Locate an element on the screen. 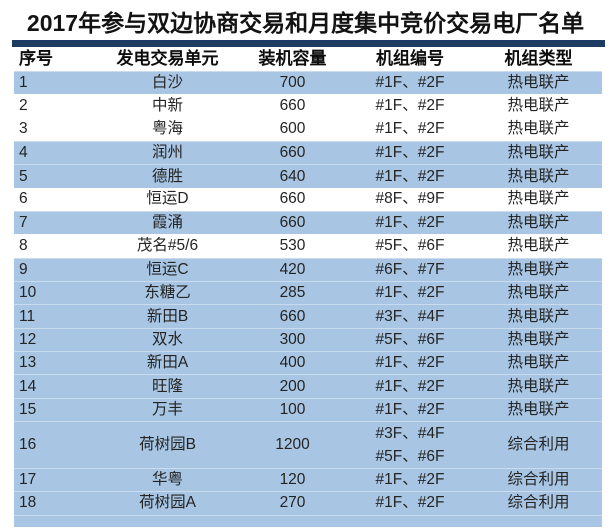 The width and height of the screenshot is (611, 528). column-header-serial: 序号 is located at coordinates (36, 59).